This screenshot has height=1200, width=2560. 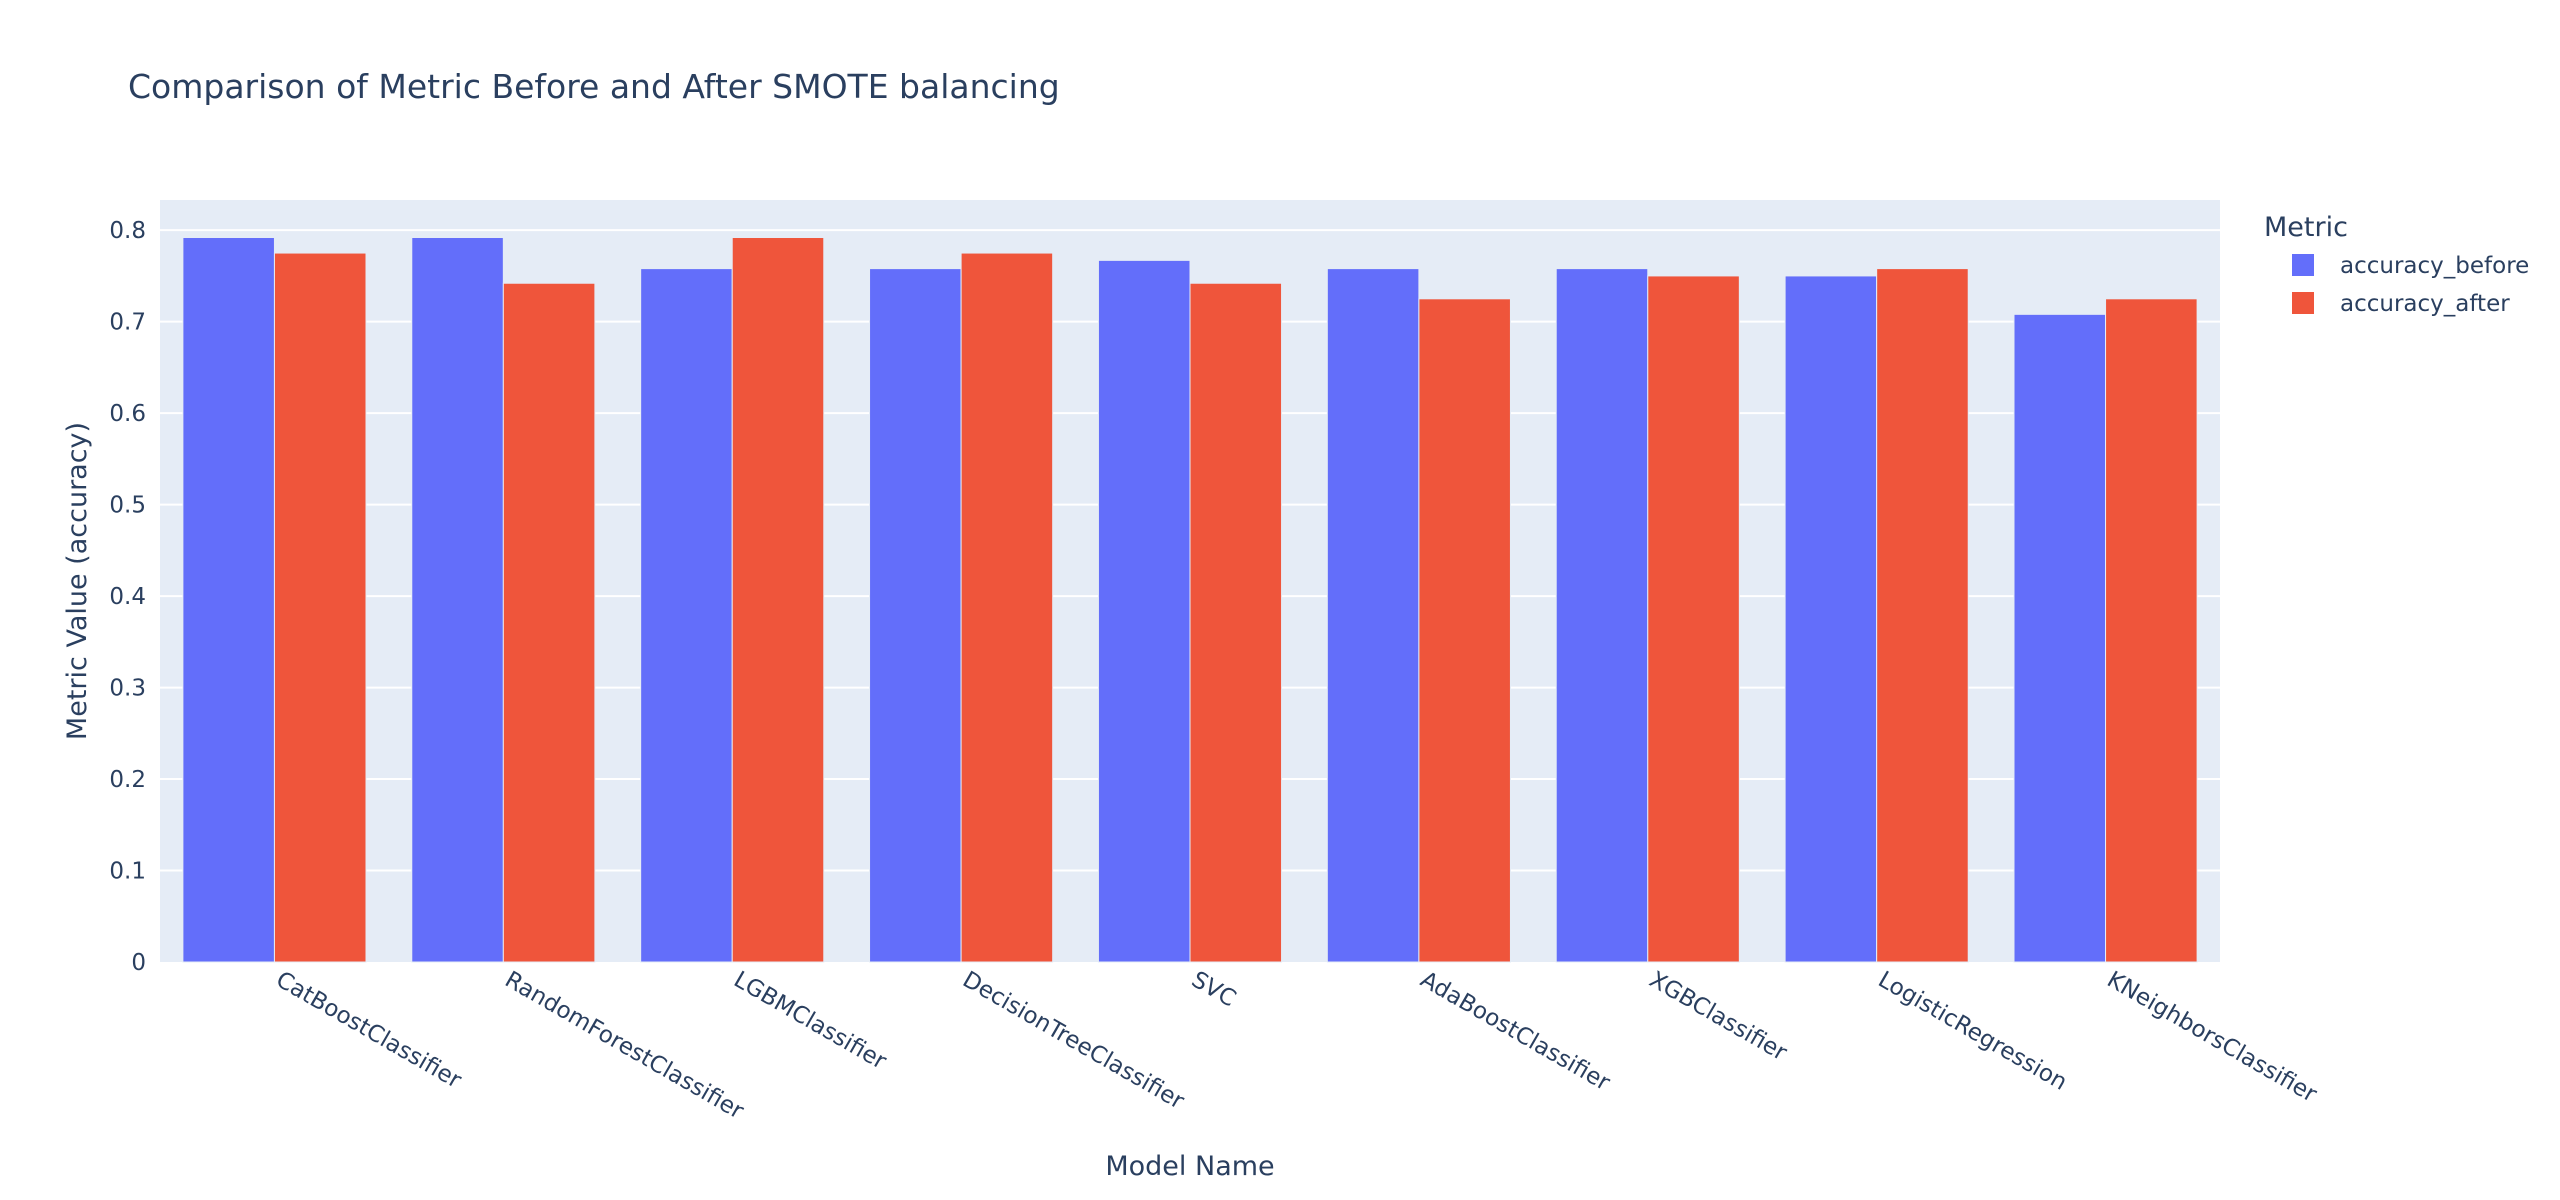 What do you see at coordinates (2212, 1037) in the screenshot?
I see `x-tick-label: KNeighborsClassifier` at bounding box center [2212, 1037].